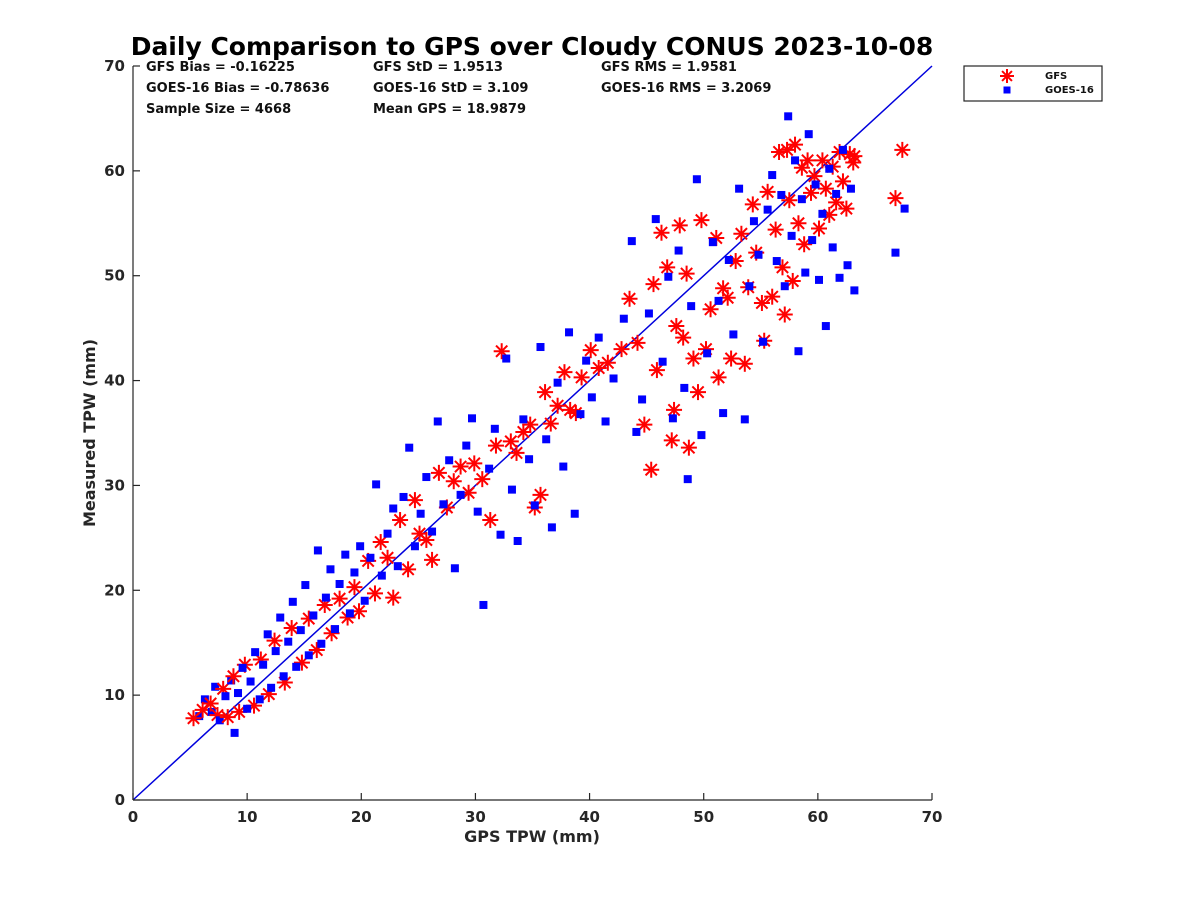 This screenshot has height=900, width=1200. I want to click on stat-gfs-bias: GFS Bias = -0.16225, so click(220, 67).